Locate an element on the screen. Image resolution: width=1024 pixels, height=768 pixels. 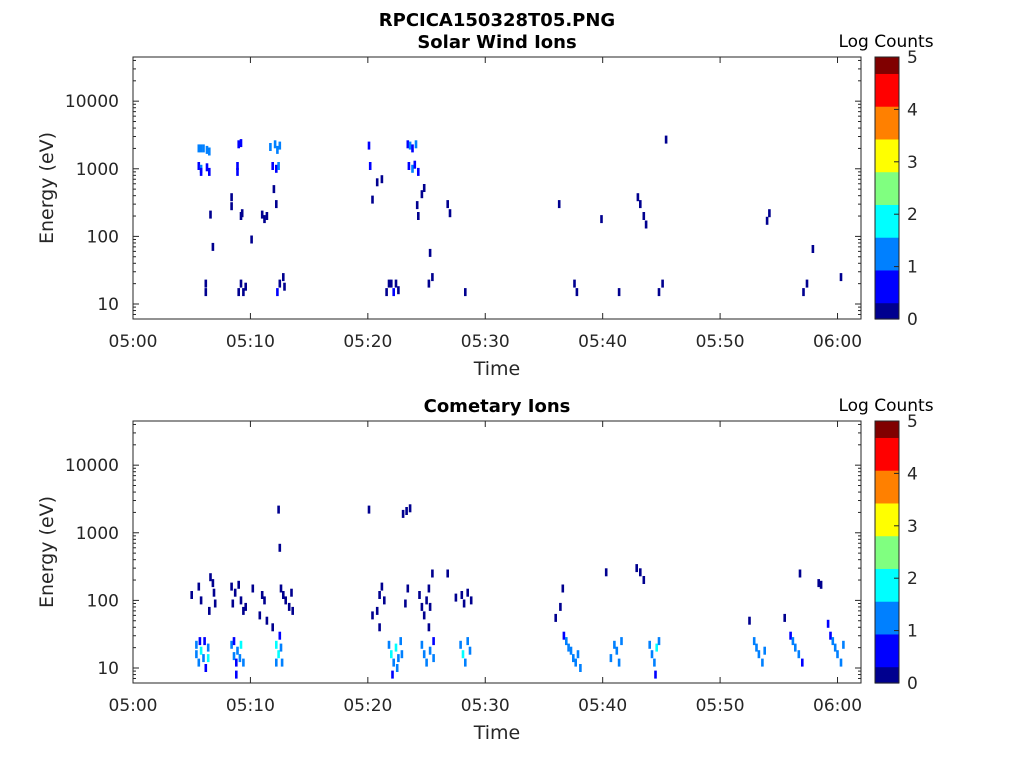
solar-wind-y-tick-label: 10000 is located at coordinates (92, 102).